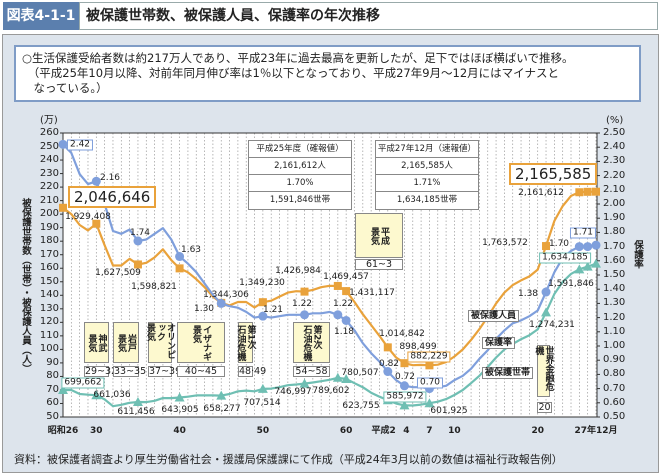 Image resolution: width=662 pixels, height=475 pixels. Describe the element at coordinates (429, 357) in the screenshot. I see `boxed-data-label-persons: 882,229` at that location.